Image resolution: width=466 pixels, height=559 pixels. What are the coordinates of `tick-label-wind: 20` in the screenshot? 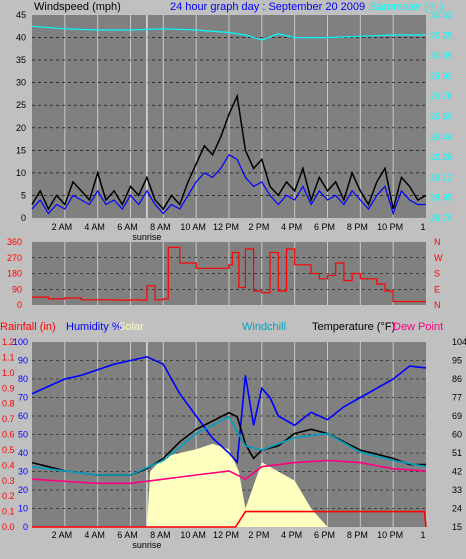 It's located at (21, 128).